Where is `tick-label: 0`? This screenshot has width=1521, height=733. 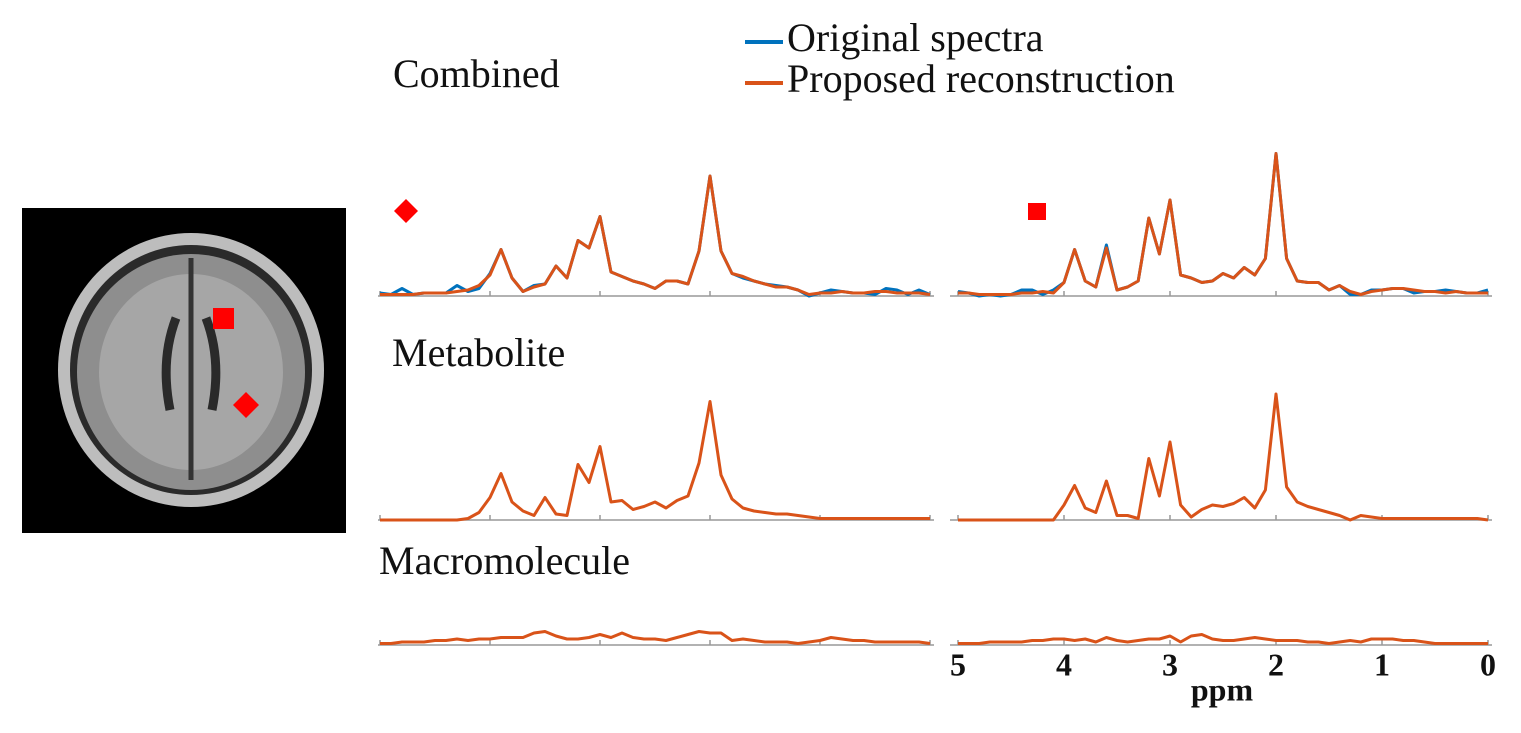 tick-label: 0 is located at coordinates (1488, 664).